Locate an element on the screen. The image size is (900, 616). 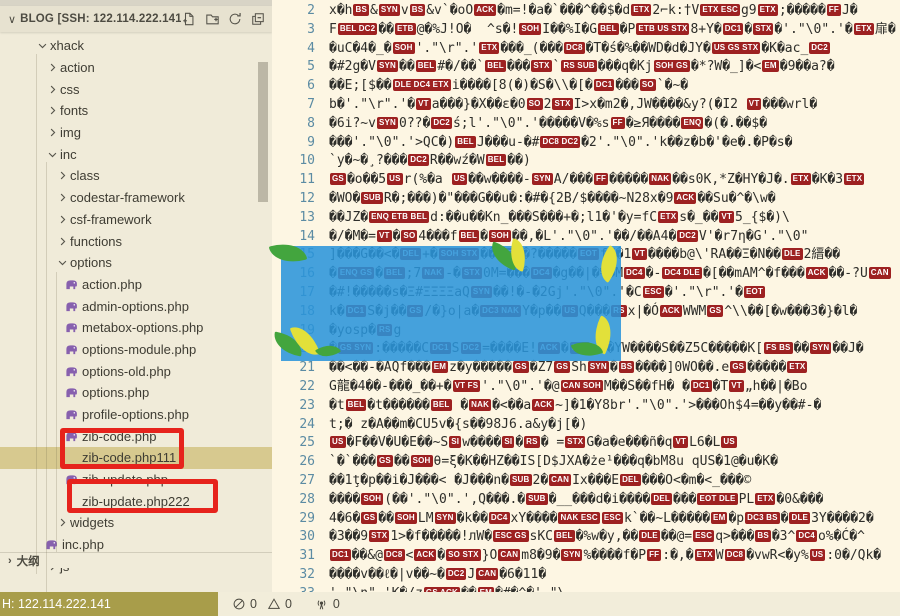
line-number: 22 is located at coordinates (307, 386).